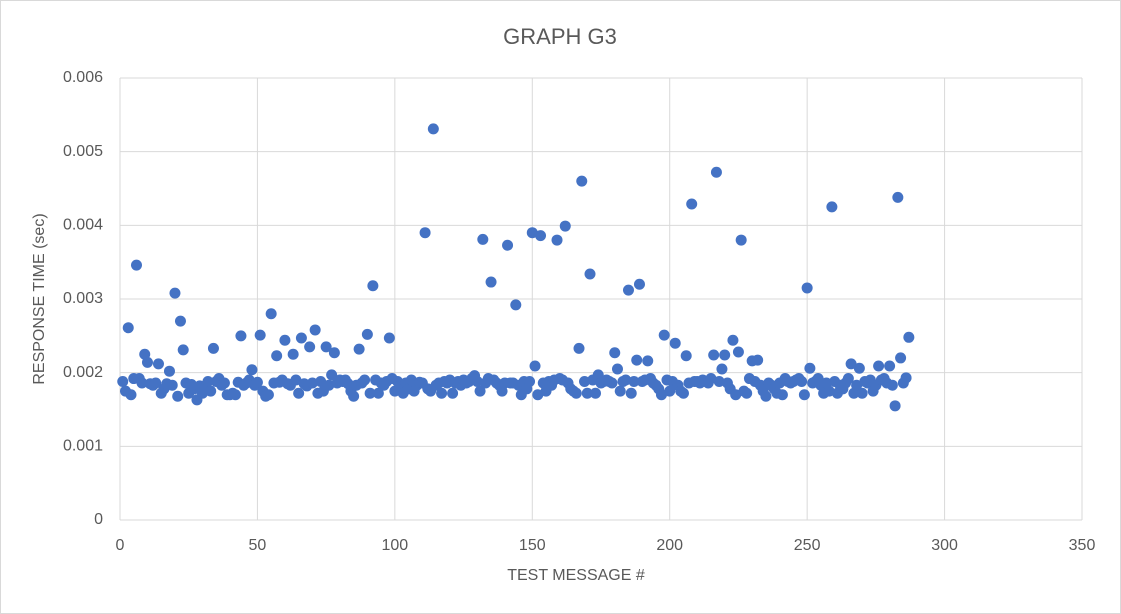 The image size is (1121, 614). What do you see at coordinates (39, 298) in the screenshot?
I see `y-axis-label: RESPONSE TIME (sec)` at bounding box center [39, 298].